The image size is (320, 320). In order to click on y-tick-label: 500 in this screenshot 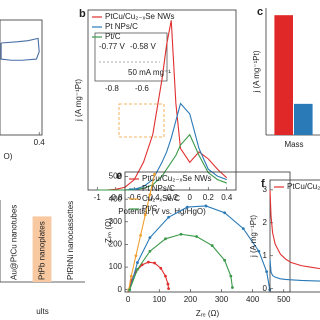, I will do `click(116, 176)`.